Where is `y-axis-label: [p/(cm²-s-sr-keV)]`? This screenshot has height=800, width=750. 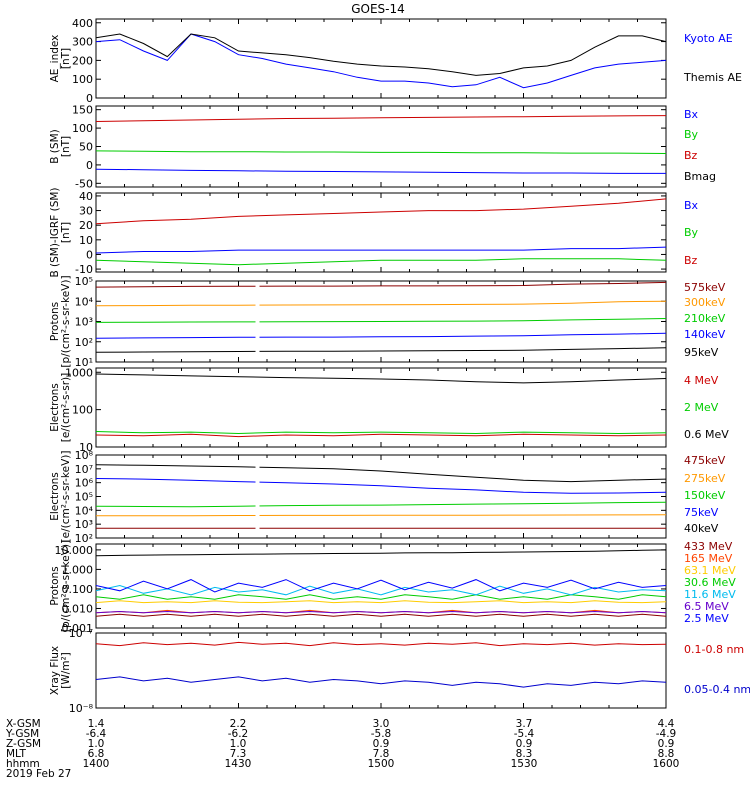
y-axis-label: [p/(cm²-s-sr-keV)] is located at coordinates (66, 321).